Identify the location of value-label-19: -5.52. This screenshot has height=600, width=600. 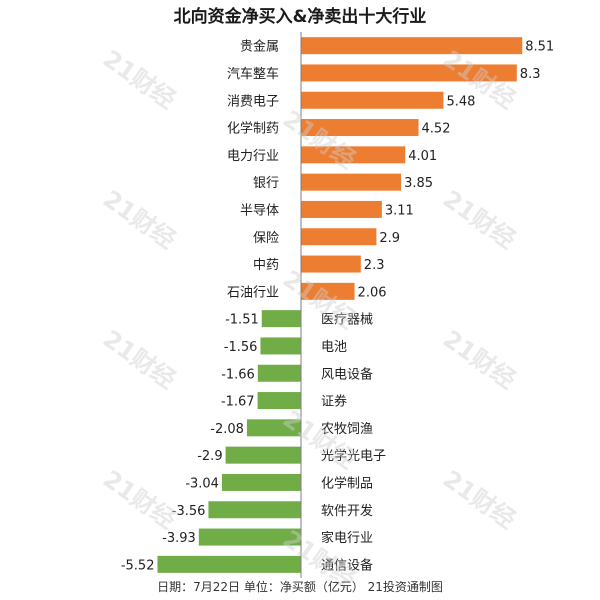
(138, 565).